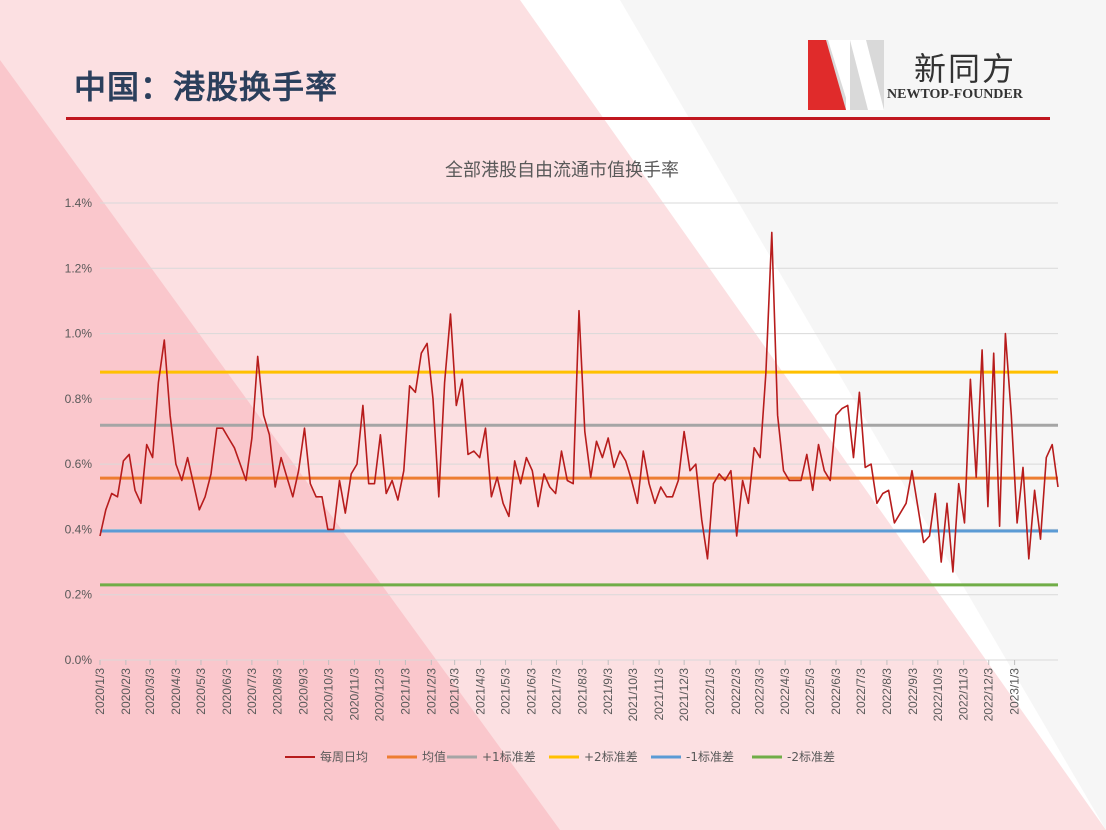 The height and width of the screenshot is (830, 1106). Describe the element at coordinates (278, 691) in the screenshot. I see `x-tick-label: 2020/8/3` at that location.